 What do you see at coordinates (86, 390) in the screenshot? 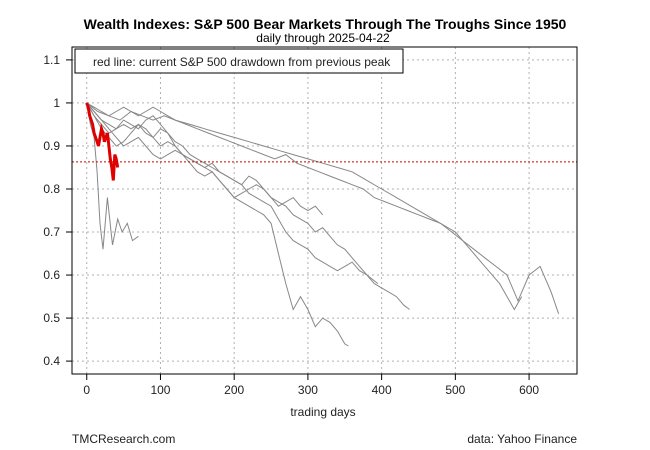
I see `x-tick-label: 0` at bounding box center [86, 390].